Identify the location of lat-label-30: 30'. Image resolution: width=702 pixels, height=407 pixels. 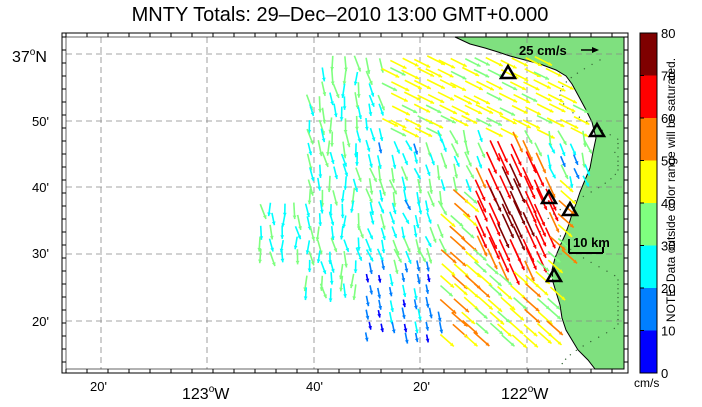
(40, 253).